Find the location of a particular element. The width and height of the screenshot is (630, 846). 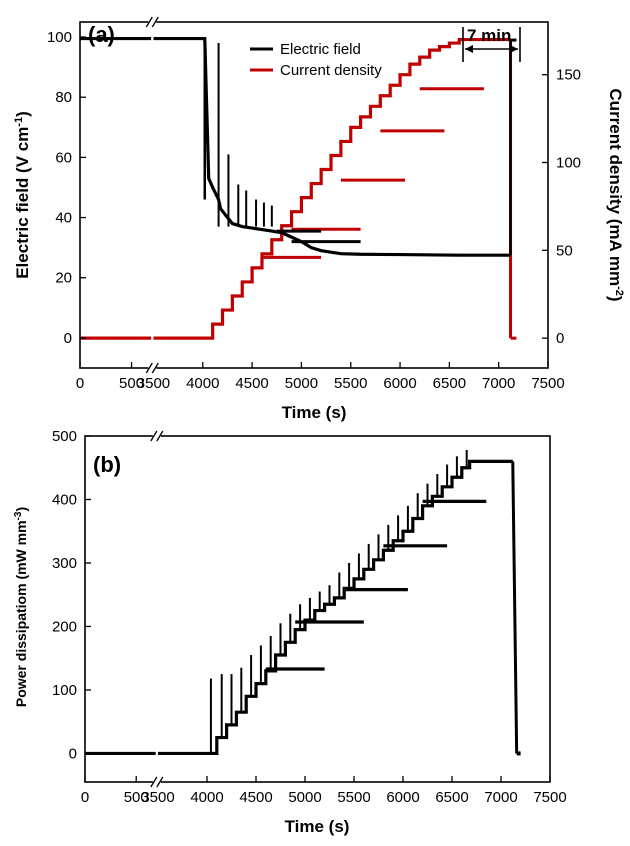

panel-b-x-axis-title: Time (s) is located at coordinates (317, 826).